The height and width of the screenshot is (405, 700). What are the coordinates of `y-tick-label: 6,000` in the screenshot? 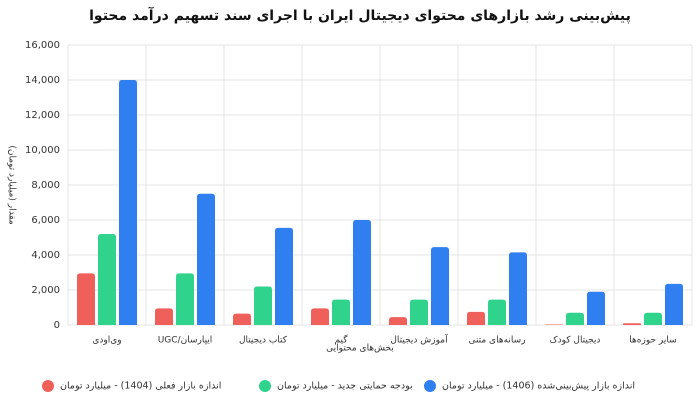 It's located at (45, 220).